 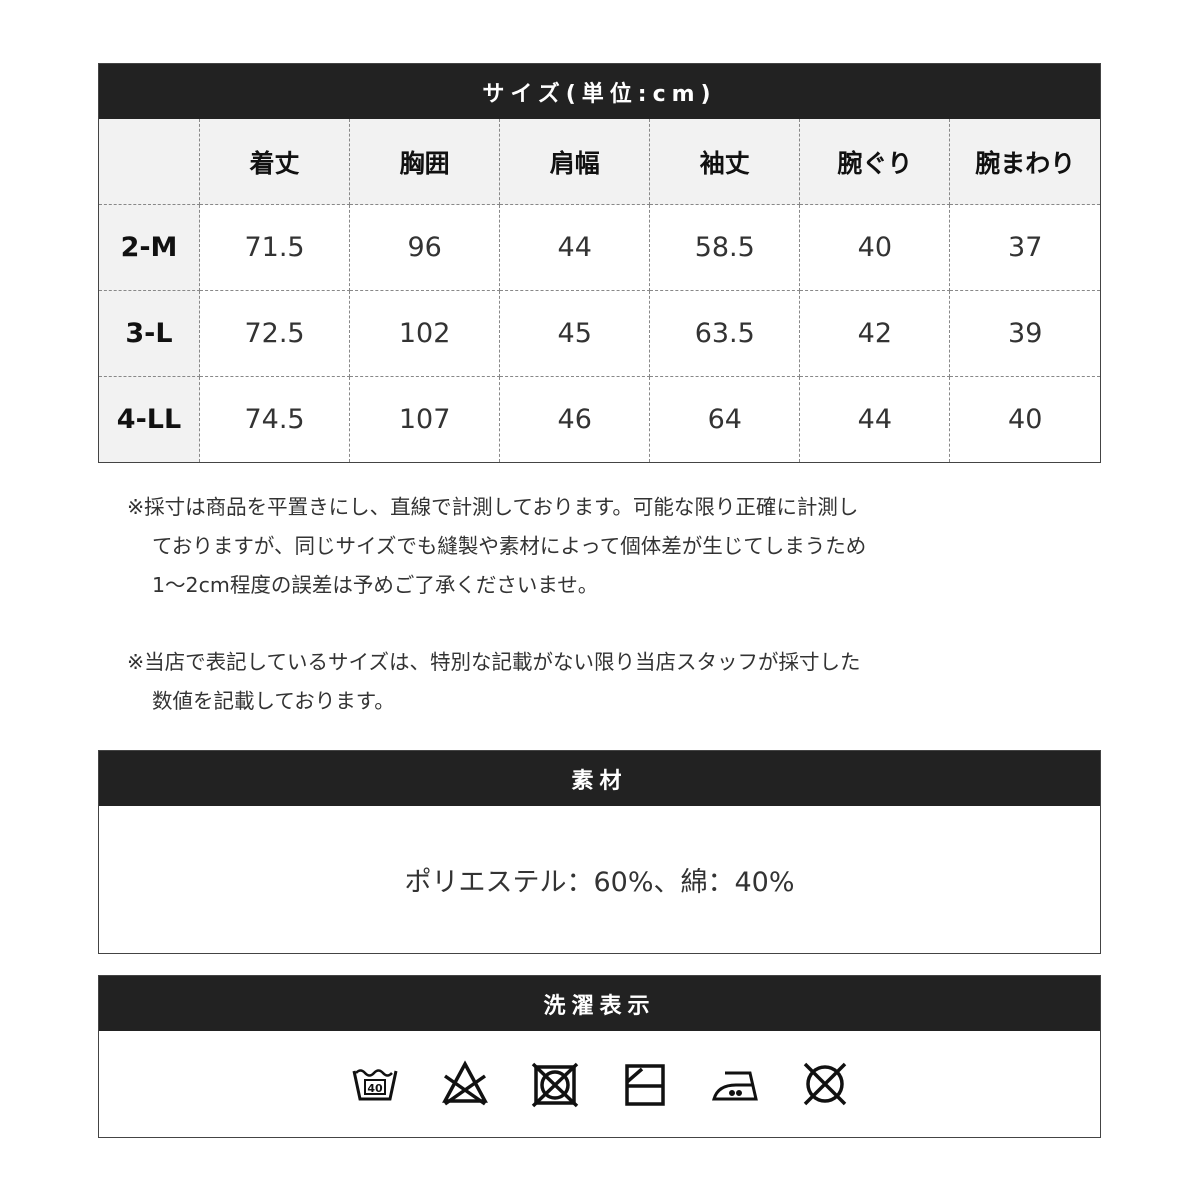 I want to click on note-line: 1〜2cm程度の誤差は予めご了承くださいませ。, so click(x=375, y=585).